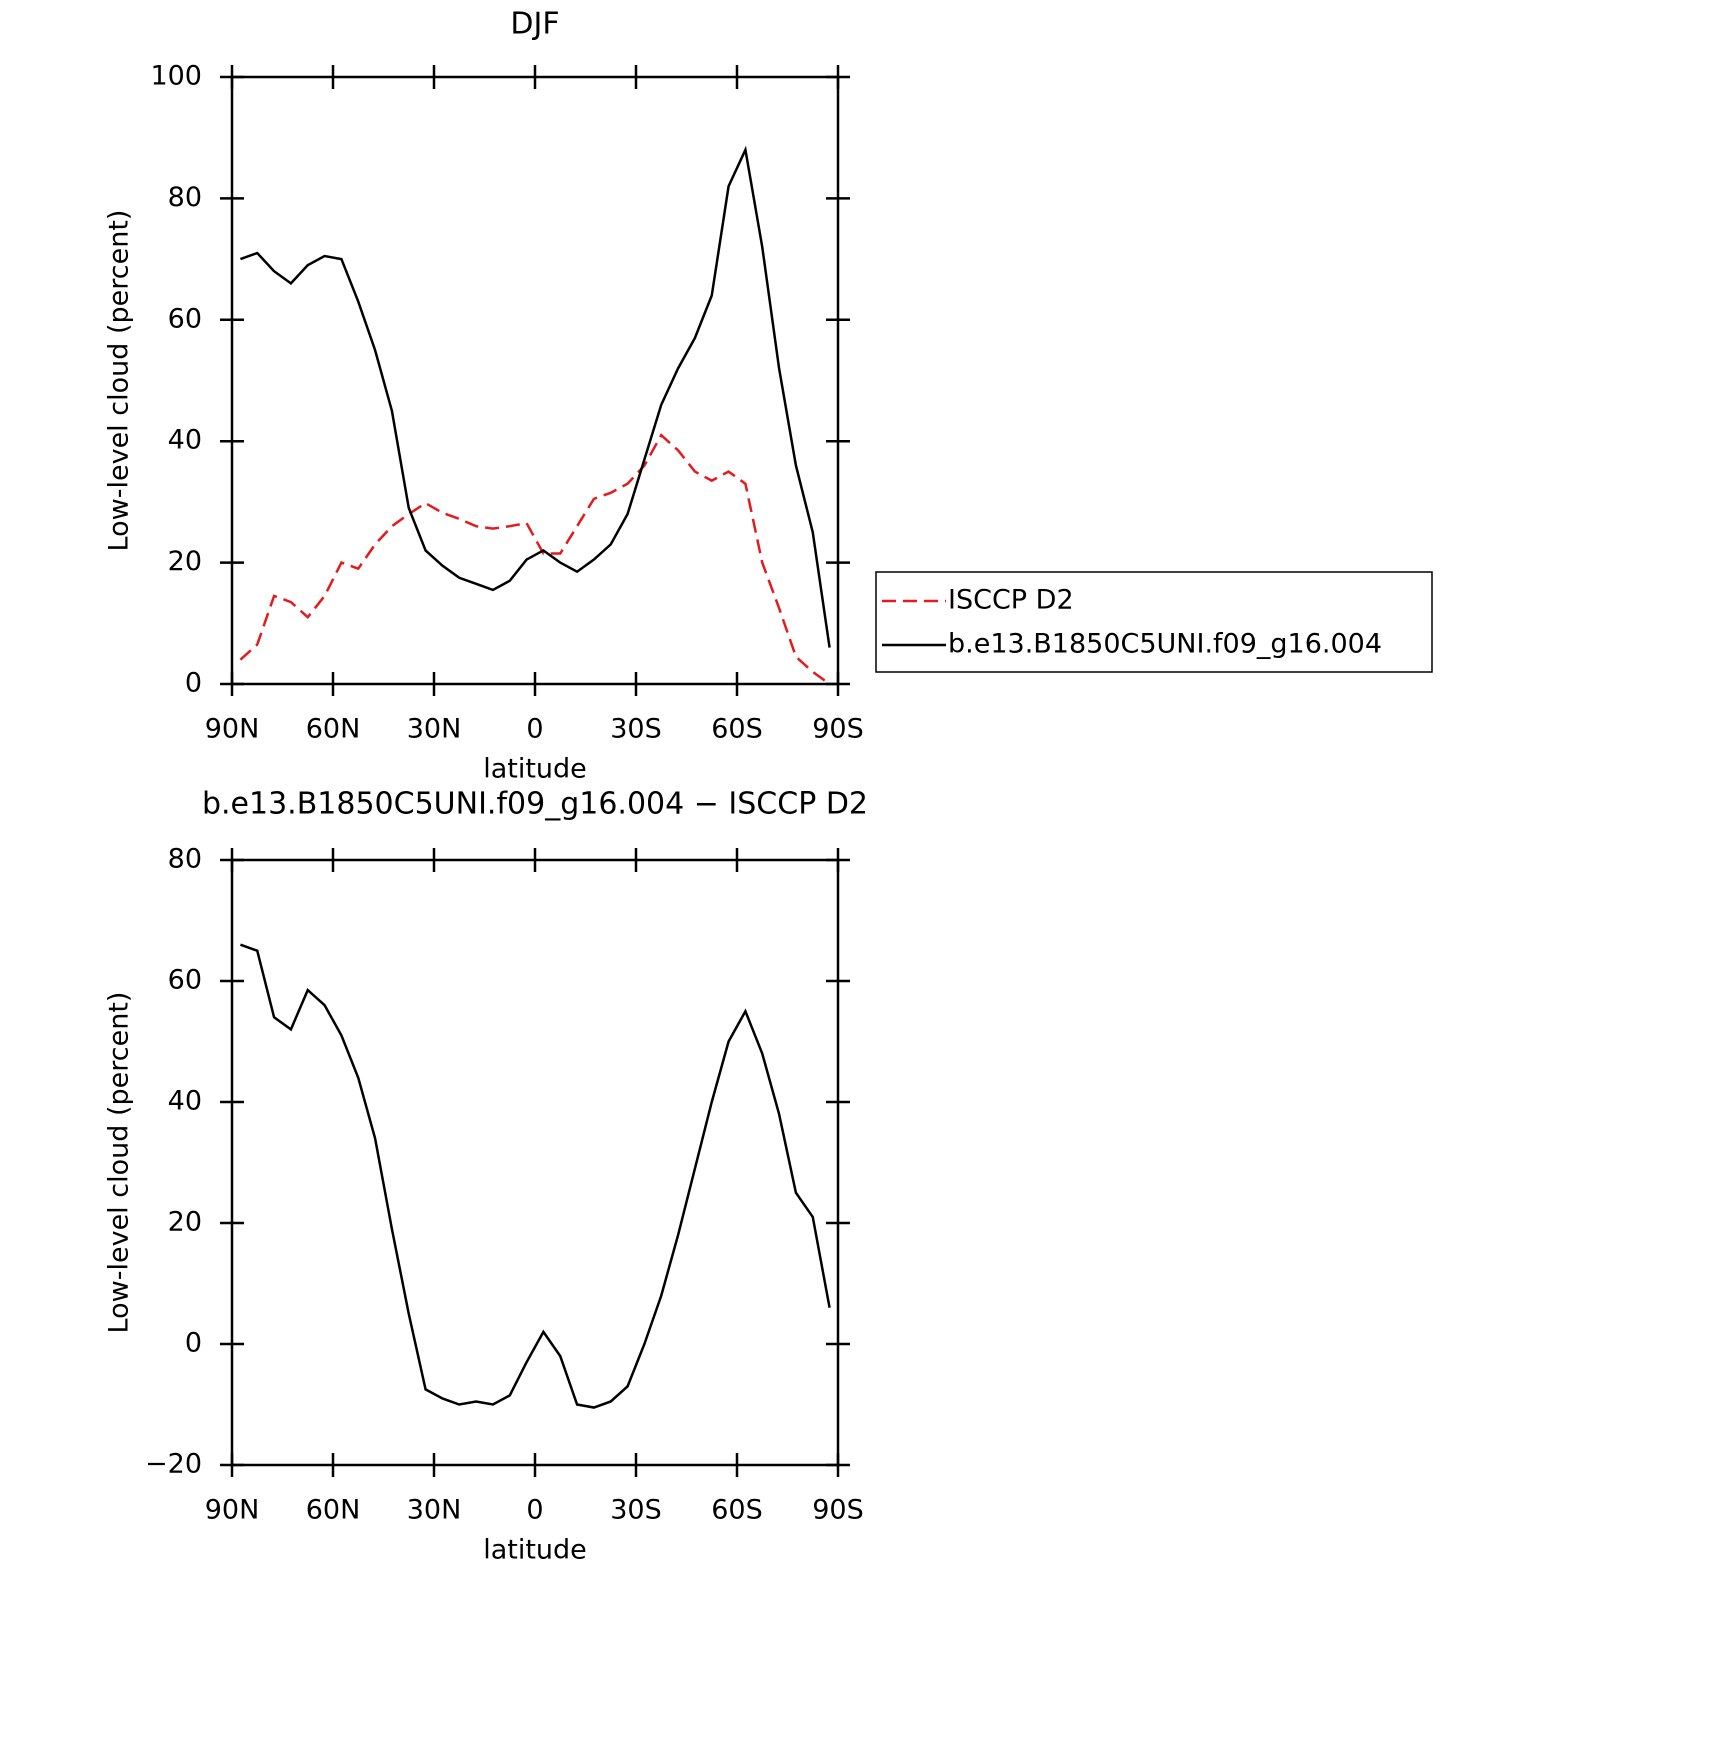 This screenshot has height=1756, width=1710. I want to click on chart-title: DJF, so click(534, 24).